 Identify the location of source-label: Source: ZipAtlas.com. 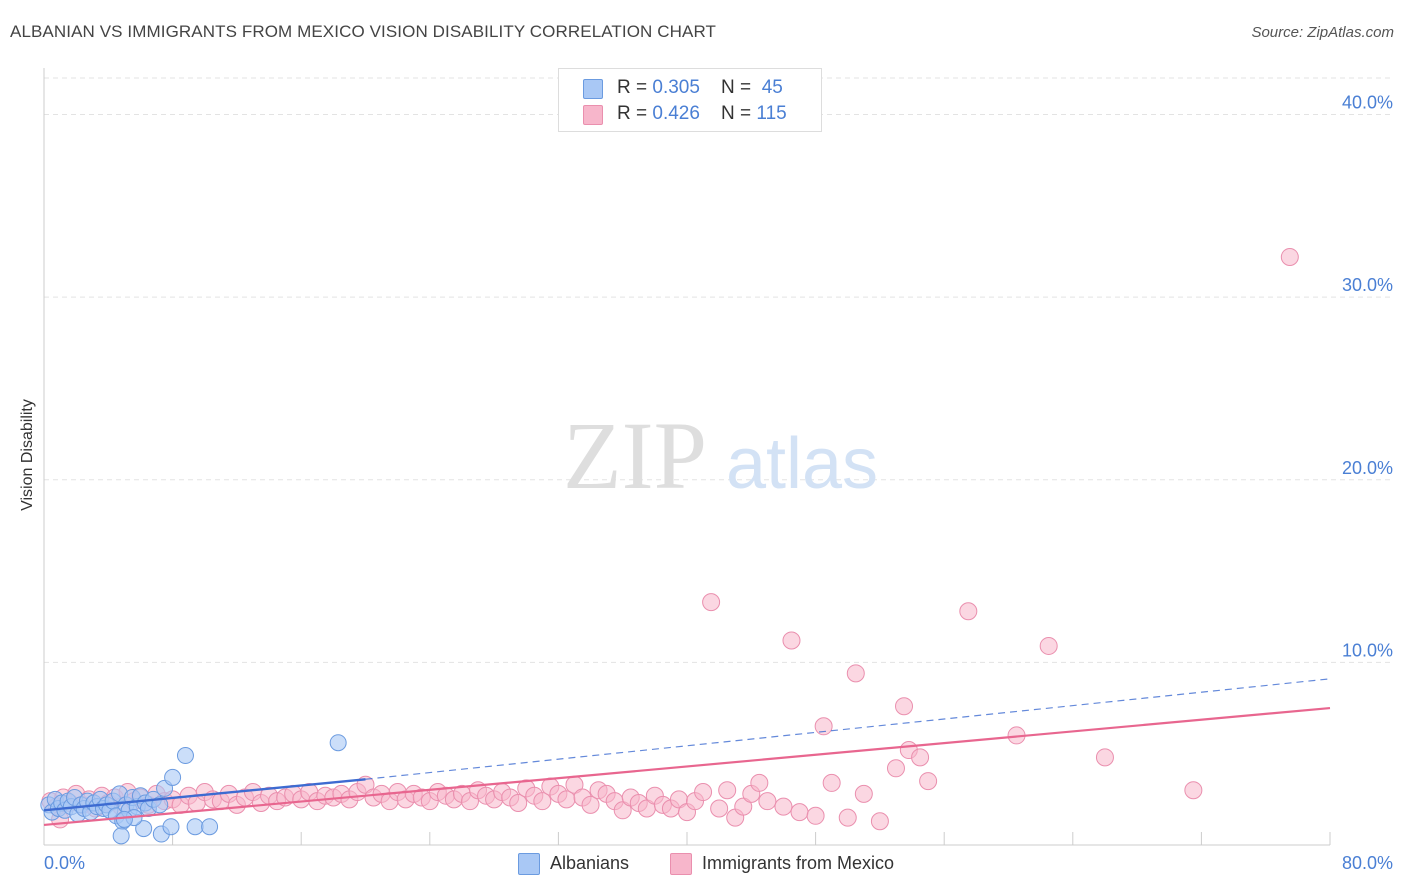
(1322, 32).